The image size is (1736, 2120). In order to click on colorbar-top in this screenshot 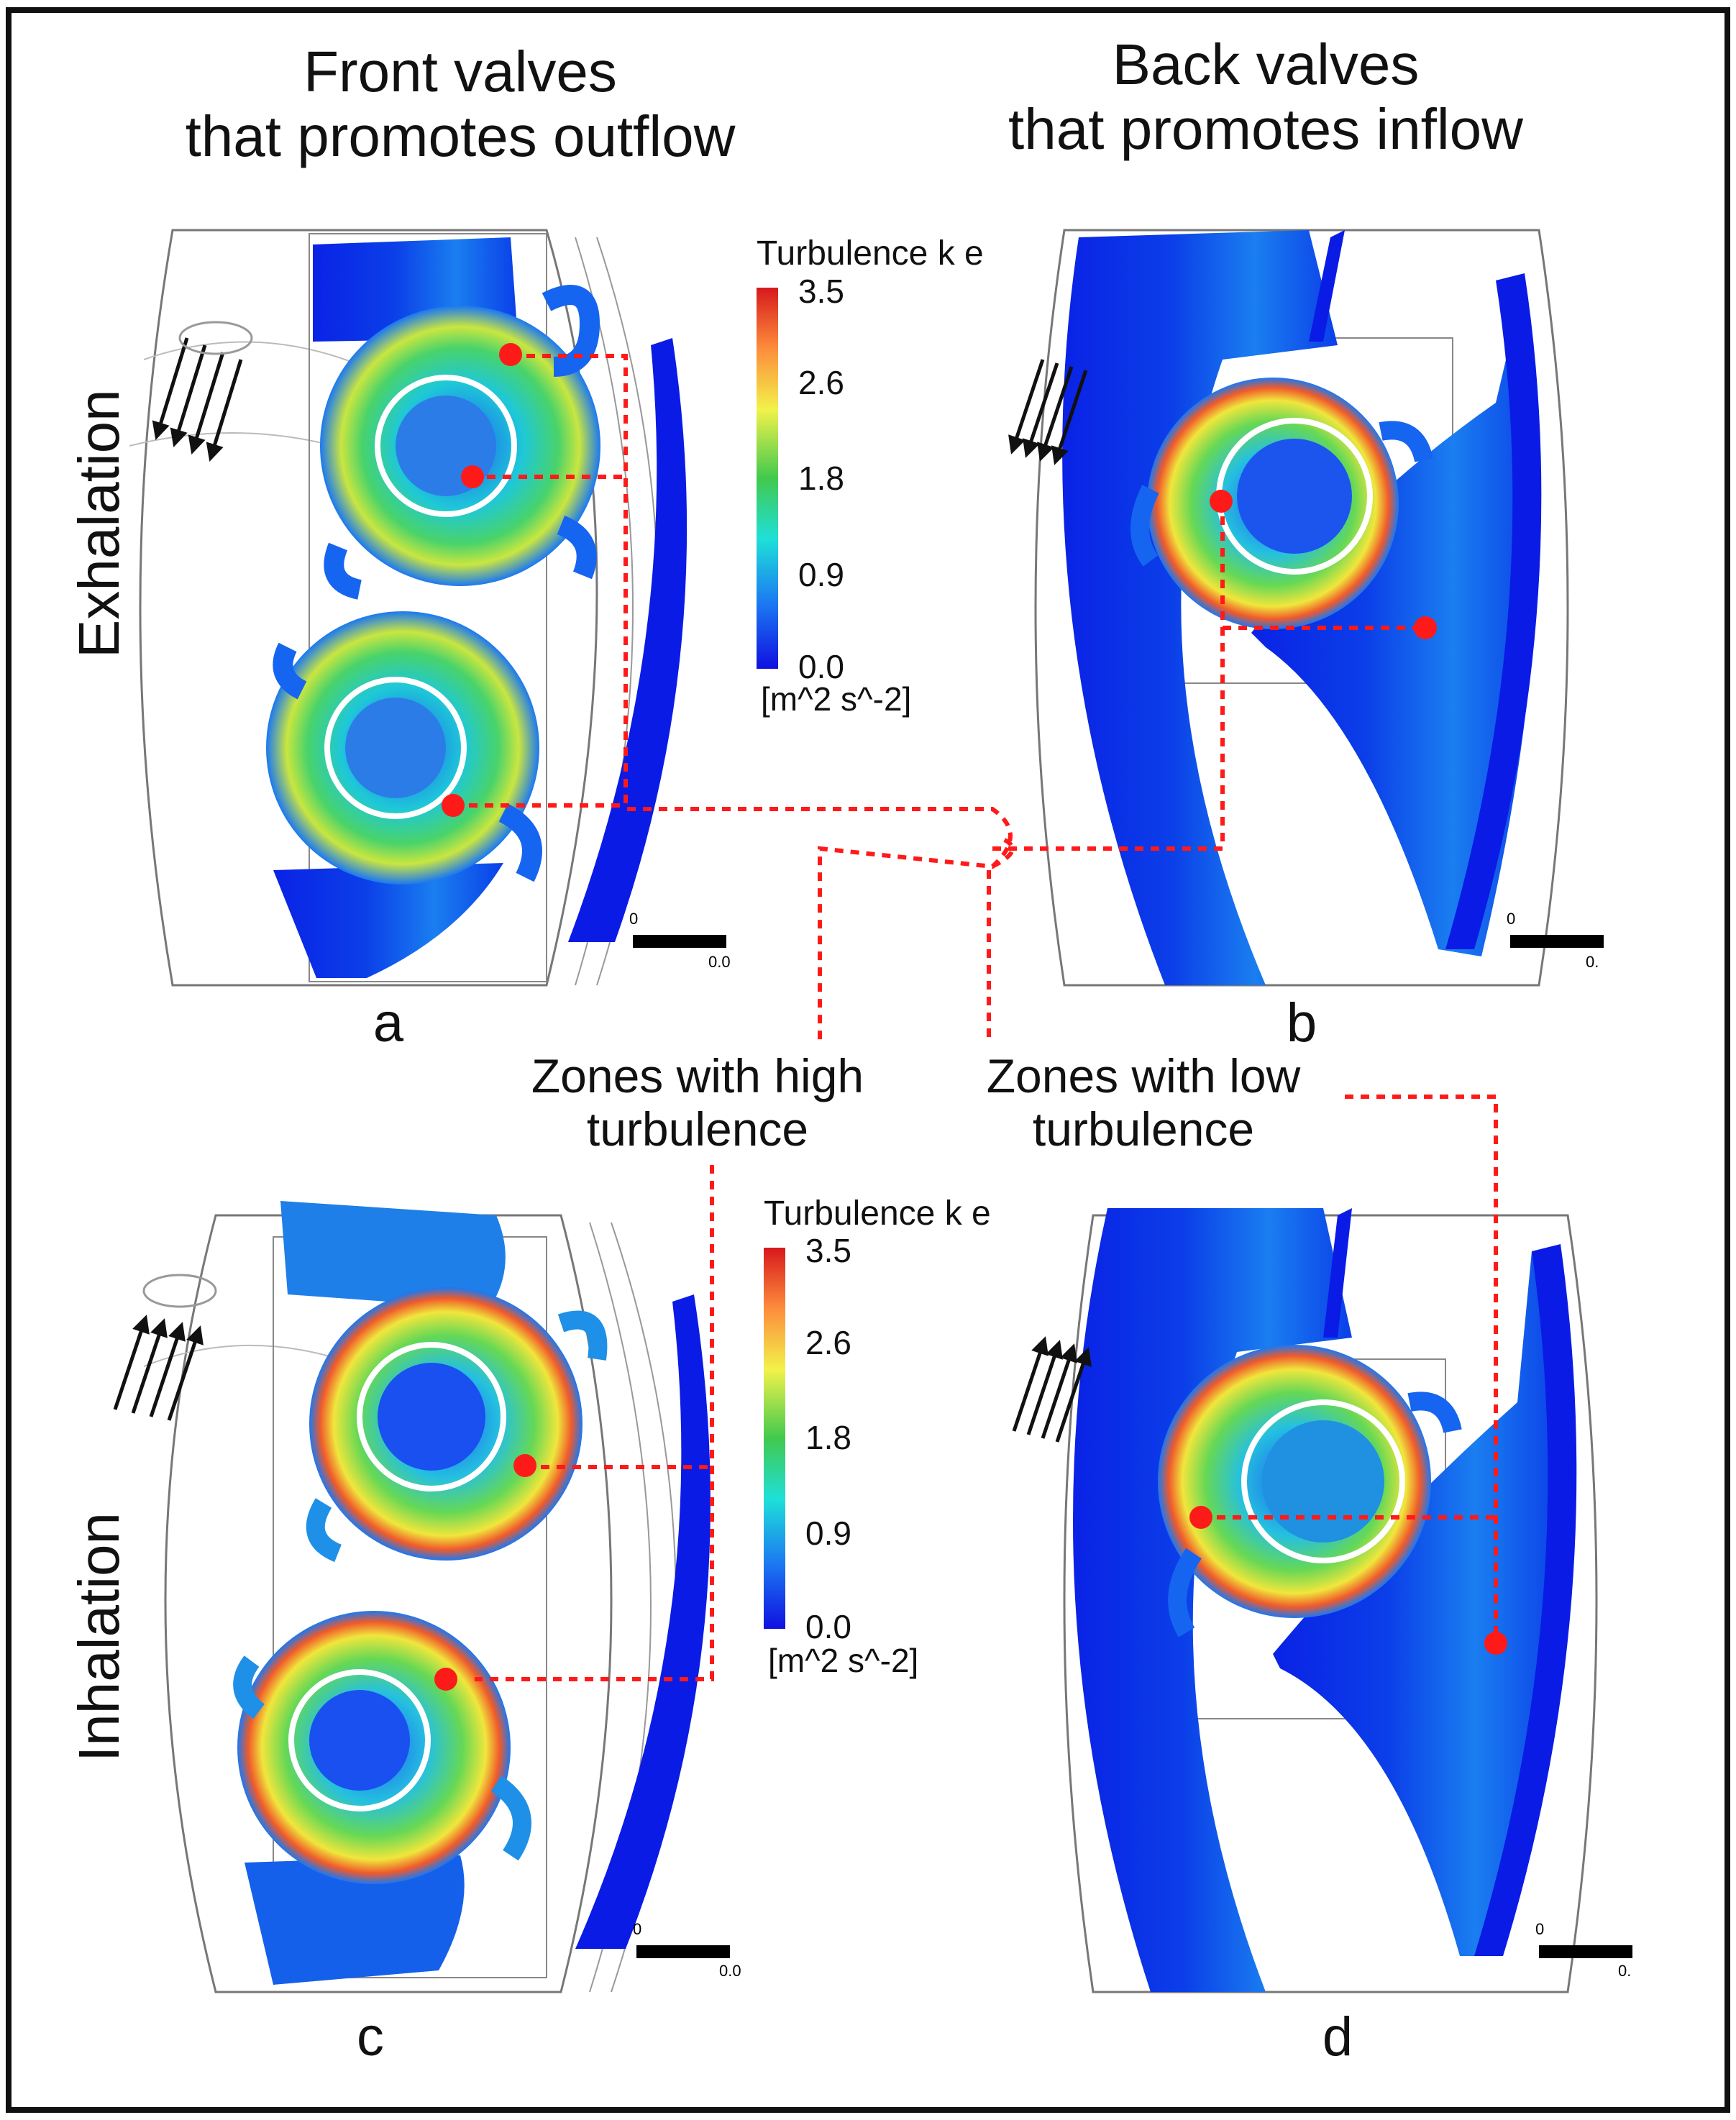, I will do `click(768, 478)`.